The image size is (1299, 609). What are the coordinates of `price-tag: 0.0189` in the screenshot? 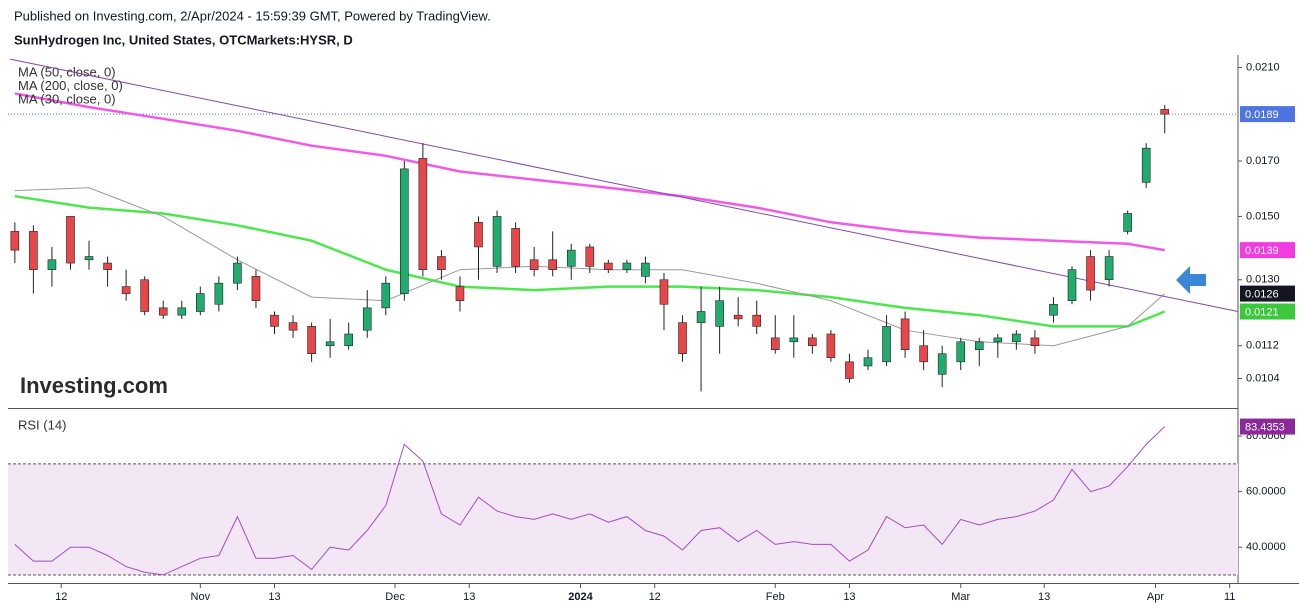 It's located at (1262, 115).